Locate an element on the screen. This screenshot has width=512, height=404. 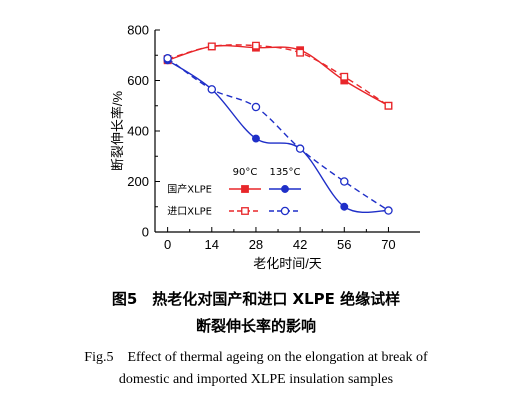
x-tick-label: 14 is located at coordinates (212, 244).